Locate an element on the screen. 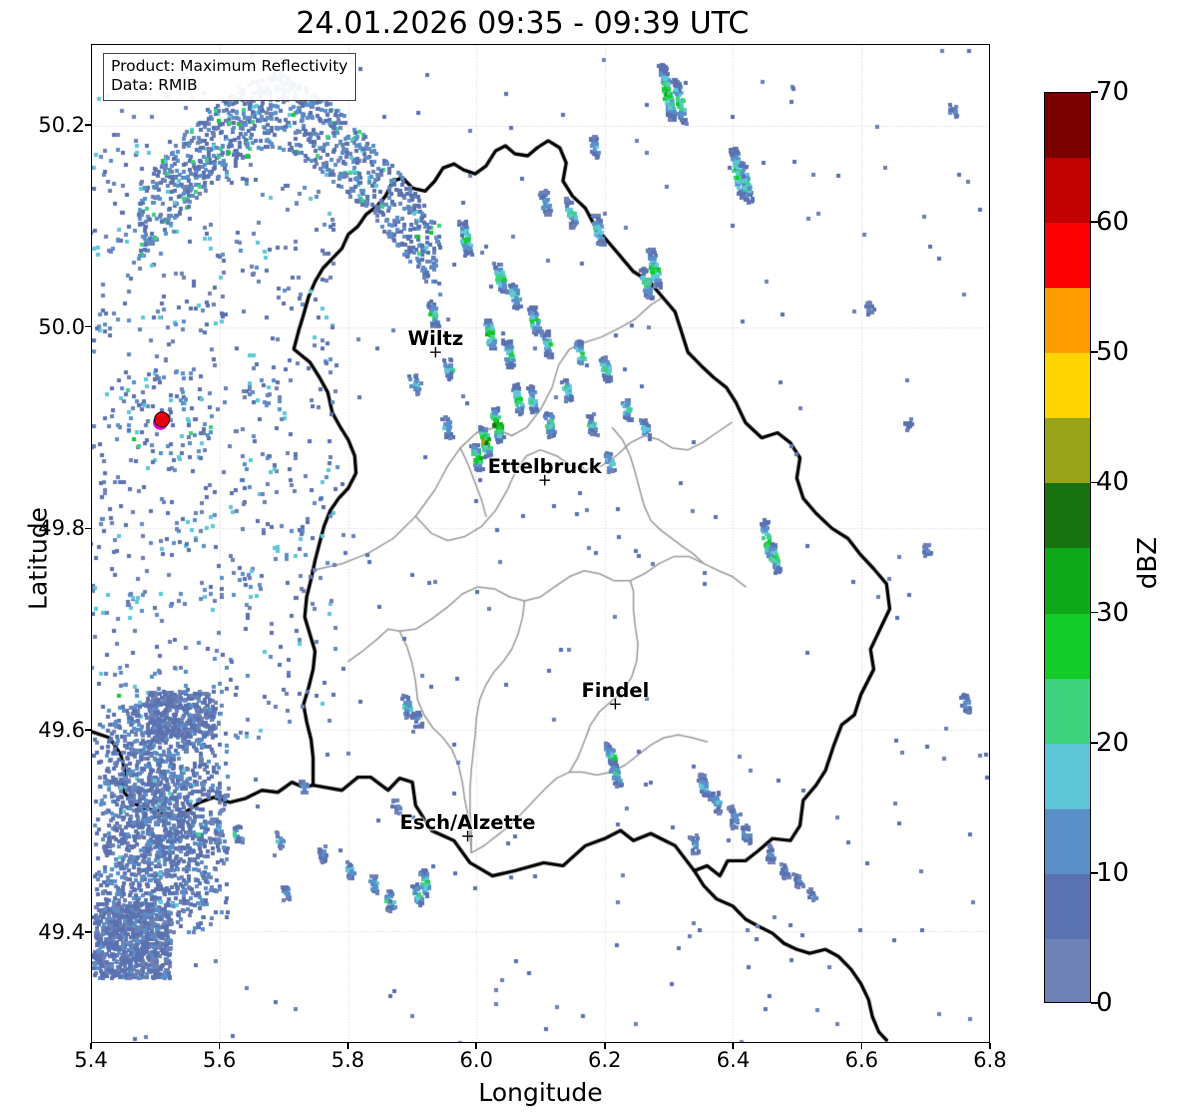 The width and height of the screenshot is (1179, 1117). colorbar-tick-label: 60 is located at coordinates (1113, 222).